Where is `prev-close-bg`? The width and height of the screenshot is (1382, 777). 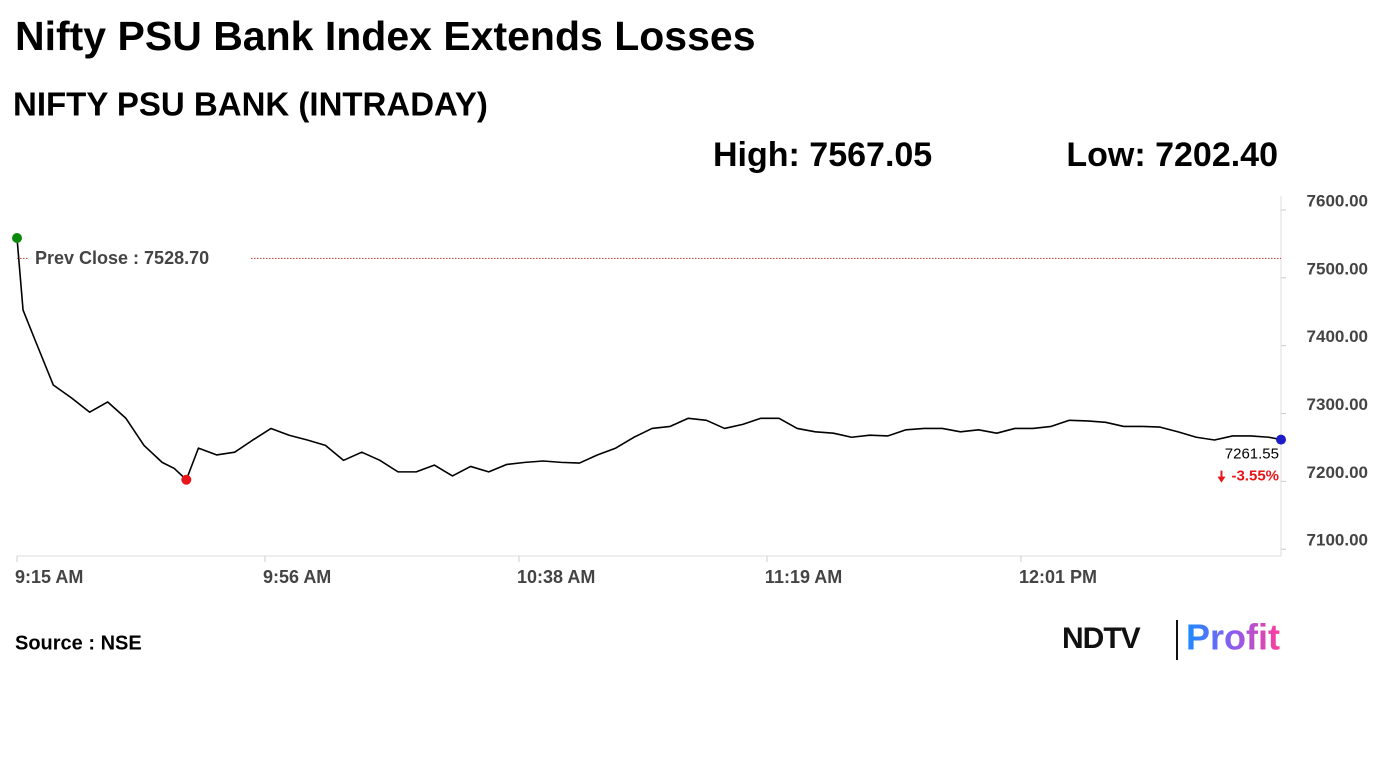 prev-close-bg is located at coordinates (139, 258).